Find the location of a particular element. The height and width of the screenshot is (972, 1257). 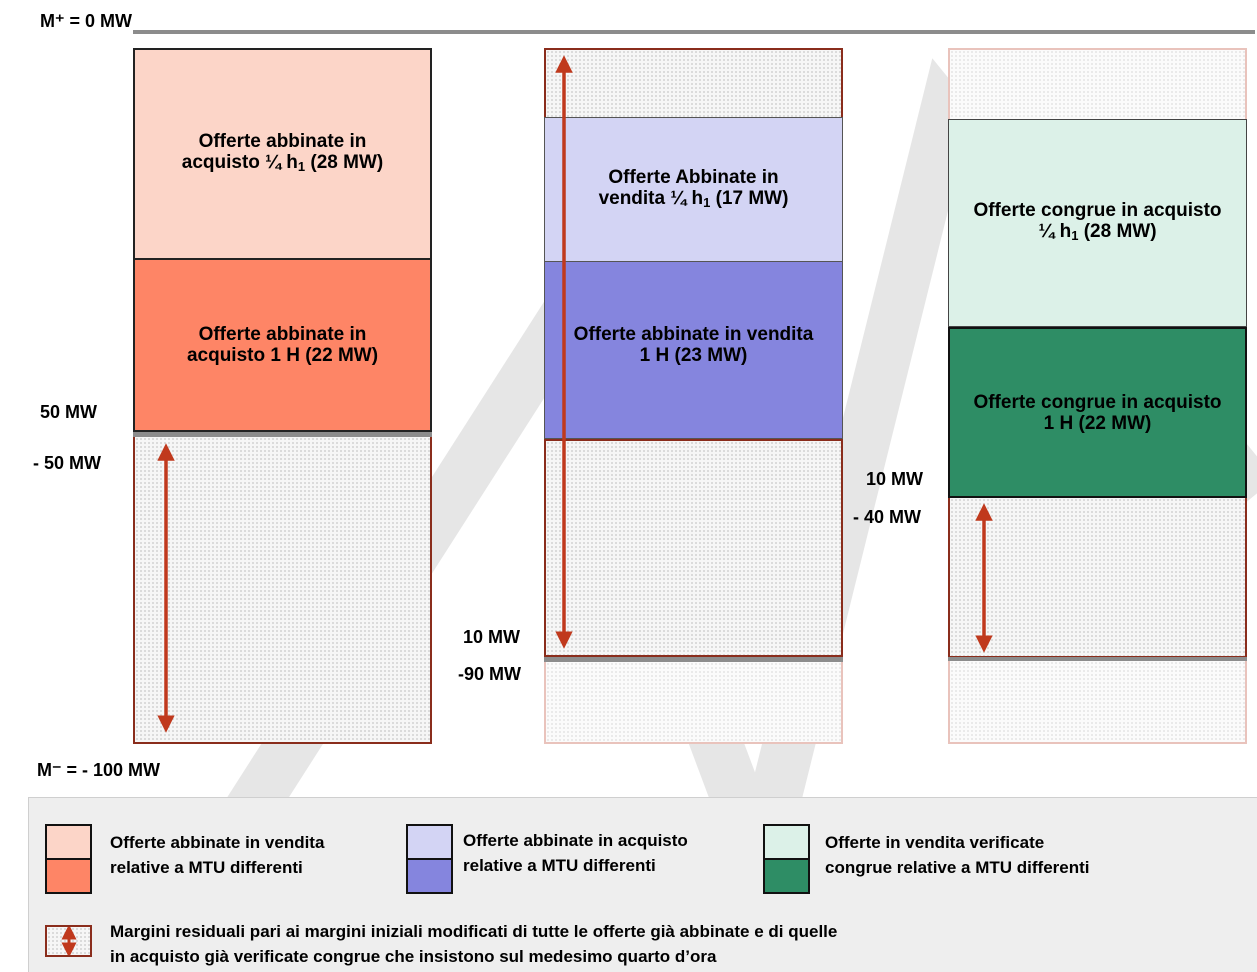

legend-swatch-mint is located at coordinates (786, 842).